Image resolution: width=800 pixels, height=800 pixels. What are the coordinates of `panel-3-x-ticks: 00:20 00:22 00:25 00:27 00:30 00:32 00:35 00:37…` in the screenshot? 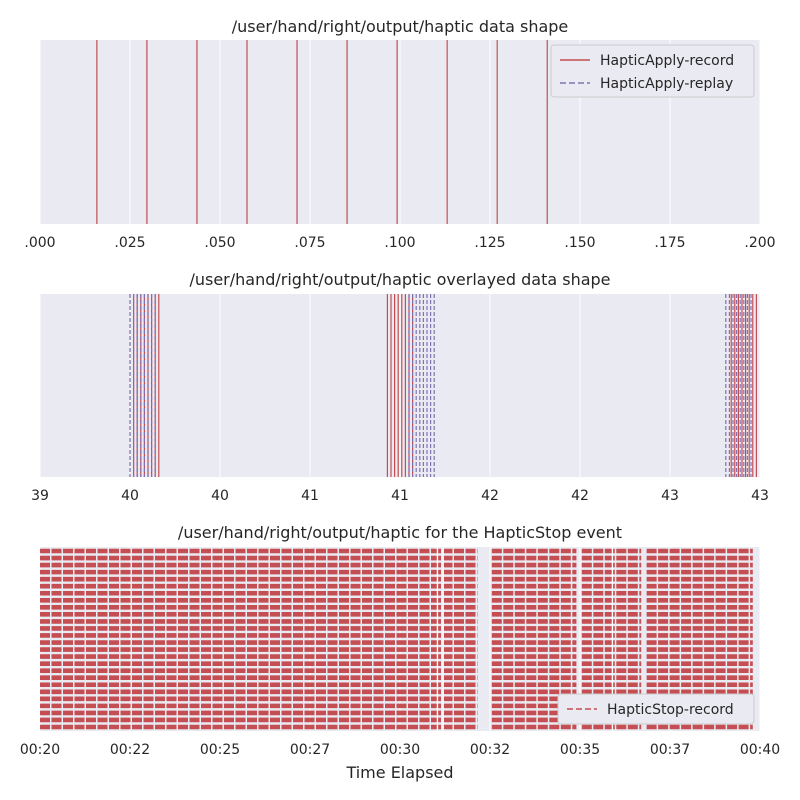 It's located at (400, 750).